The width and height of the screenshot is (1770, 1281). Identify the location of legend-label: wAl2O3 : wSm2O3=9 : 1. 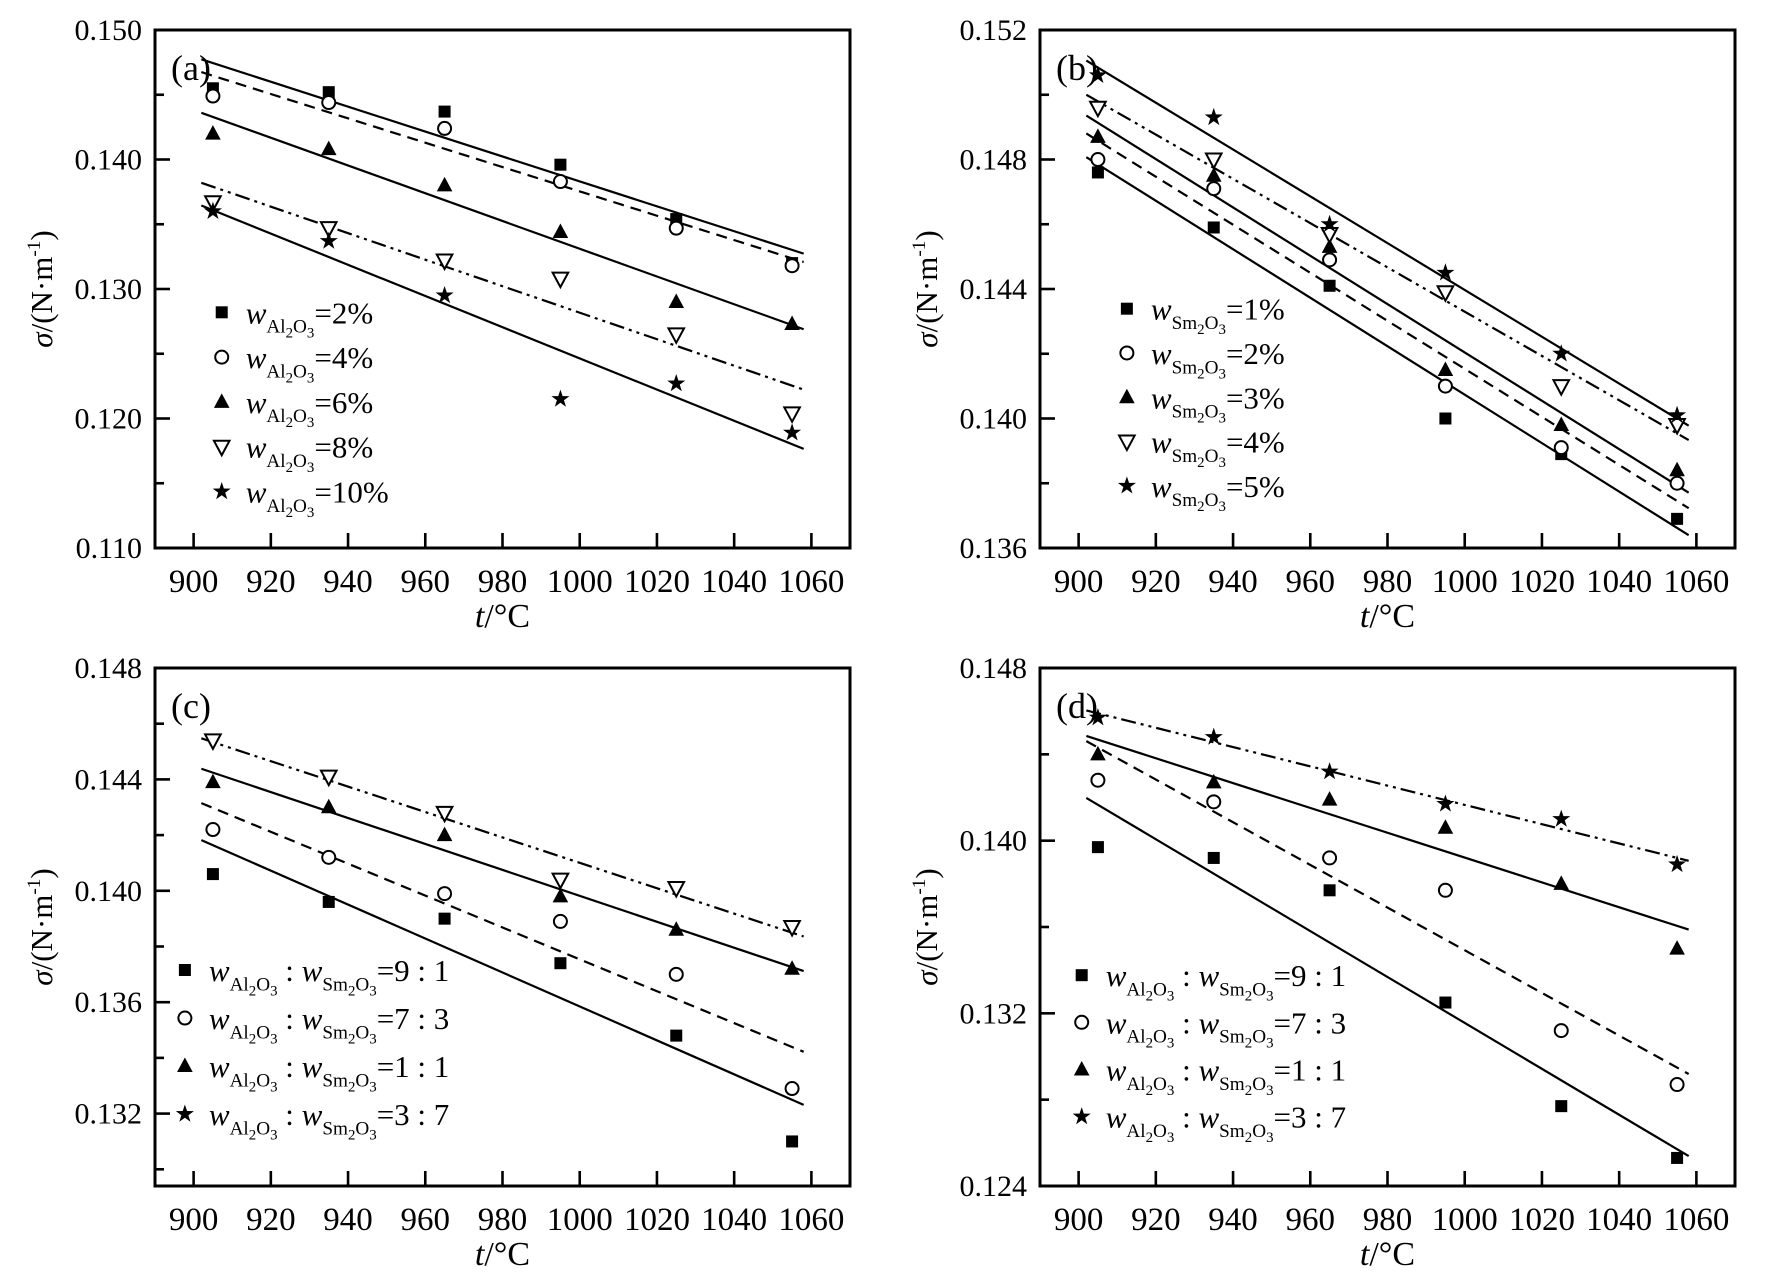
(329, 976).